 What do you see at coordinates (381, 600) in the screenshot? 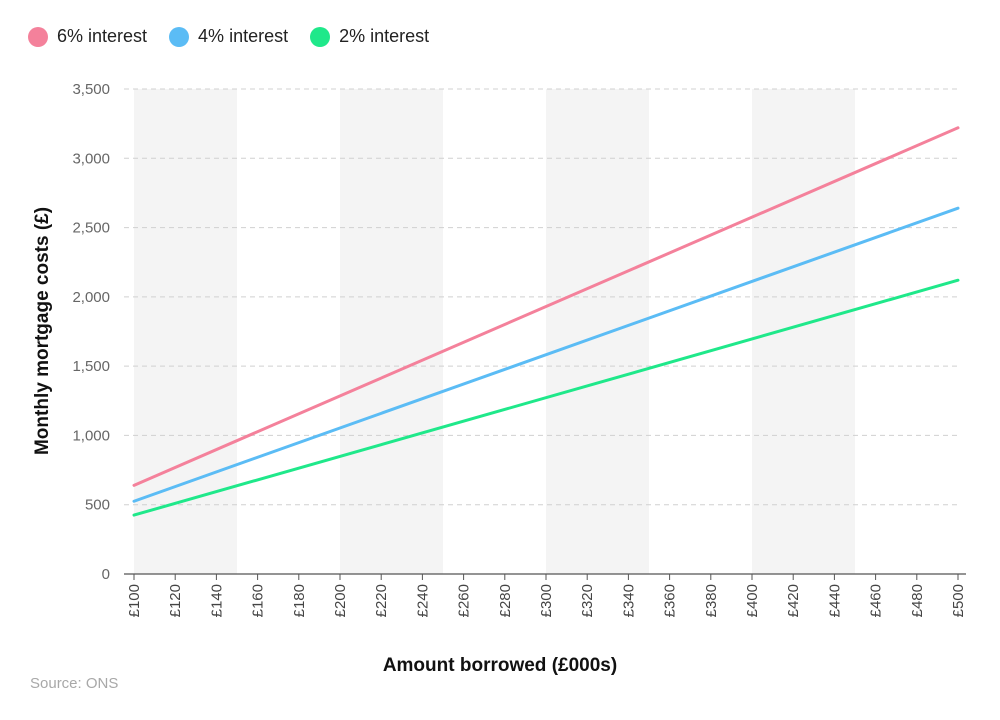
I see `x-tick-label: £220` at bounding box center [381, 600].